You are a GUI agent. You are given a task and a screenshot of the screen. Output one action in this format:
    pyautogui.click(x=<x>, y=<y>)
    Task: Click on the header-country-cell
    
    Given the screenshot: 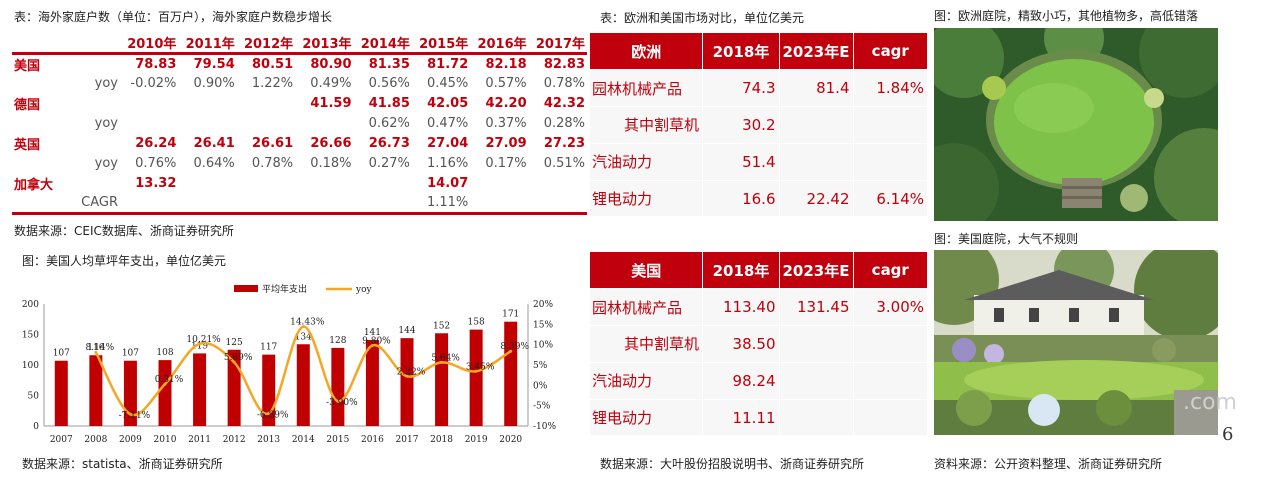 What is the action you would take?
    pyautogui.click(x=44, y=44)
    